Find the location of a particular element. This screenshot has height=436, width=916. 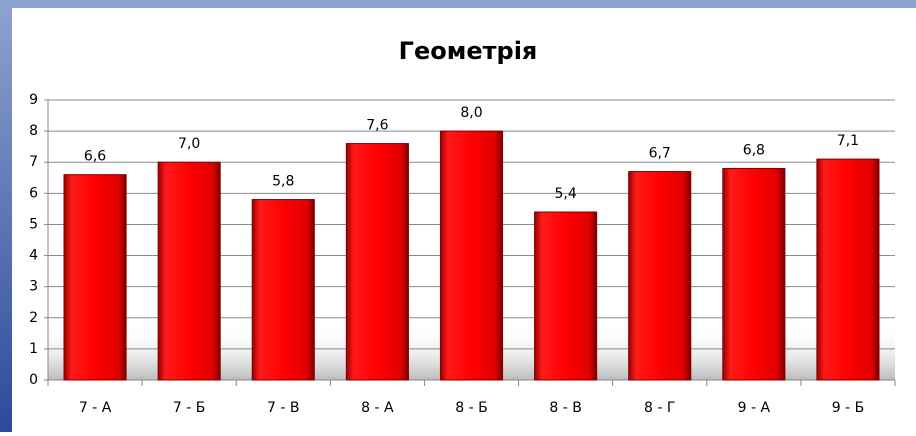

y-tick-label: 0 is located at coordinates (33, 380).